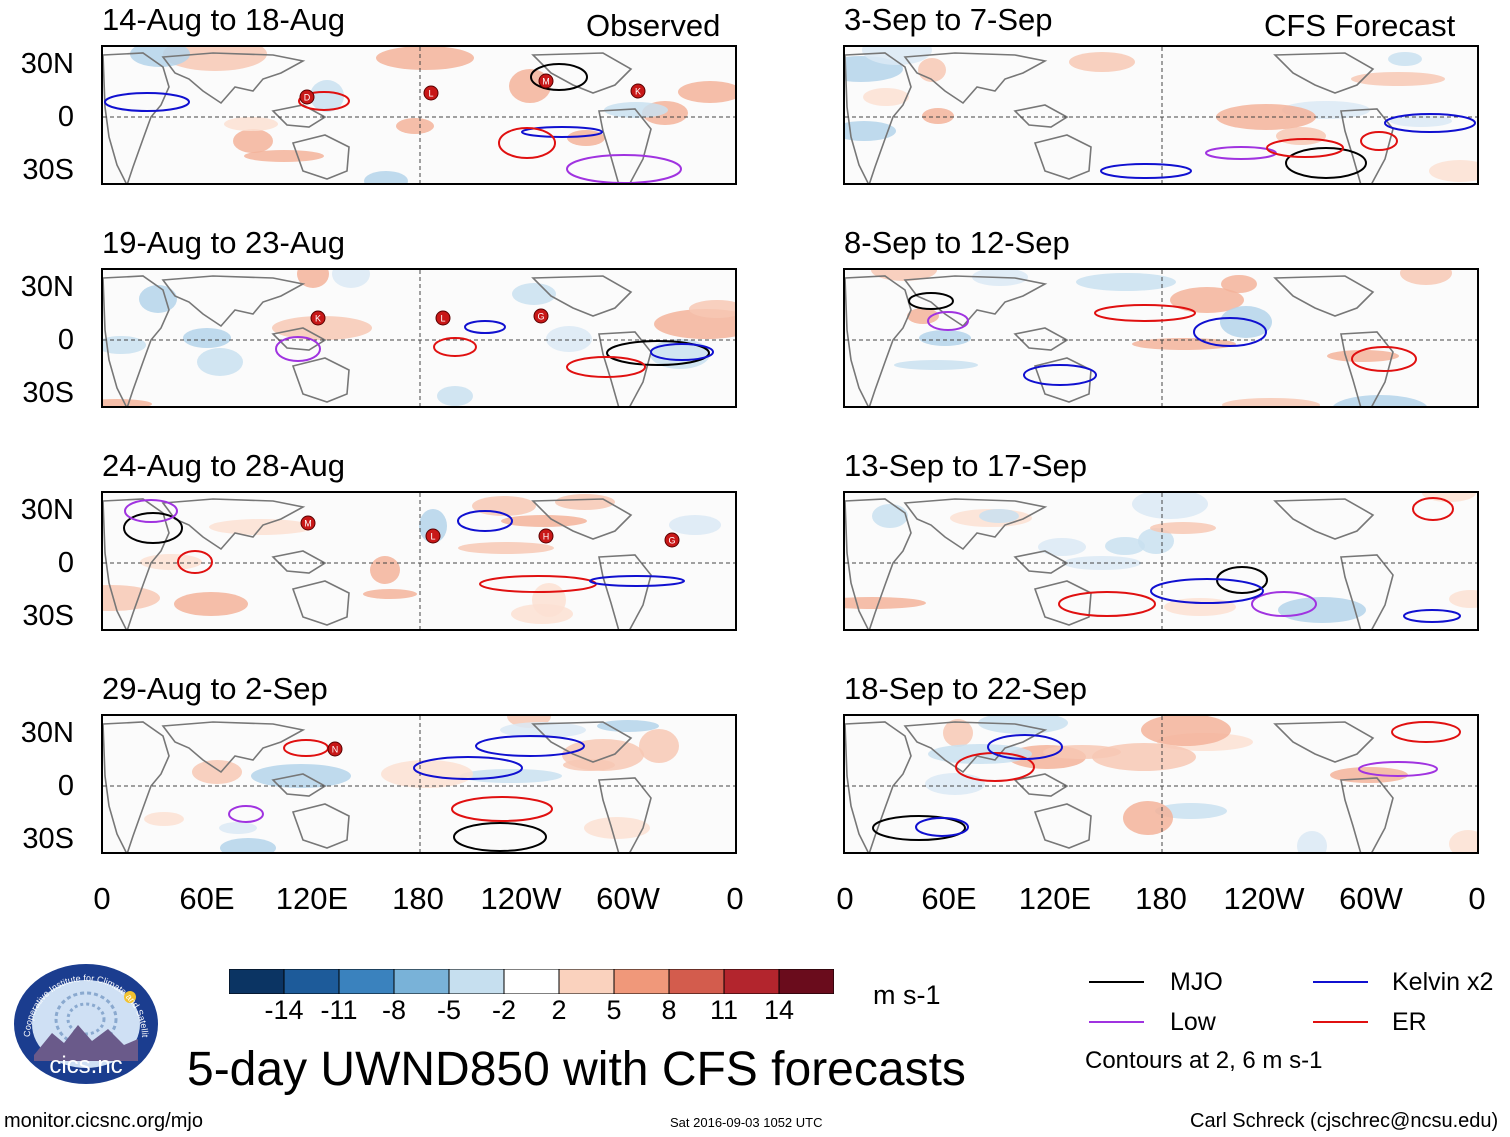  I want to click on colorbar-tick-label: -14, so click(284, 1010).